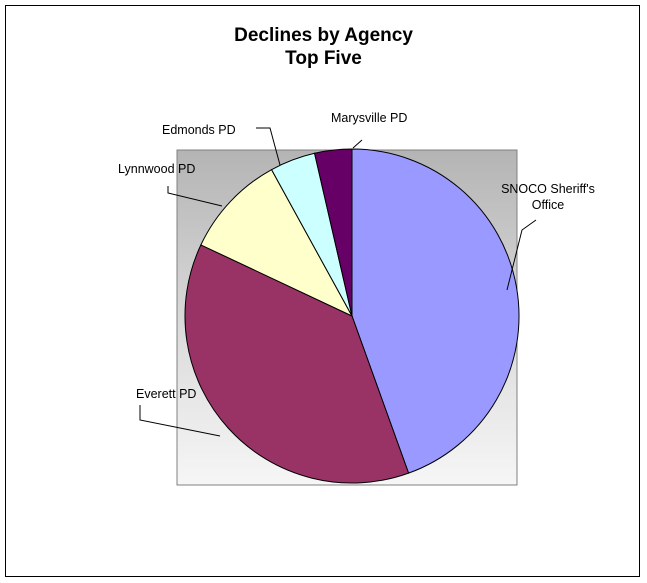 This screenshot has height=583, width=647. I want to click on slice-label: Edmonds PD, so click(199, 130).